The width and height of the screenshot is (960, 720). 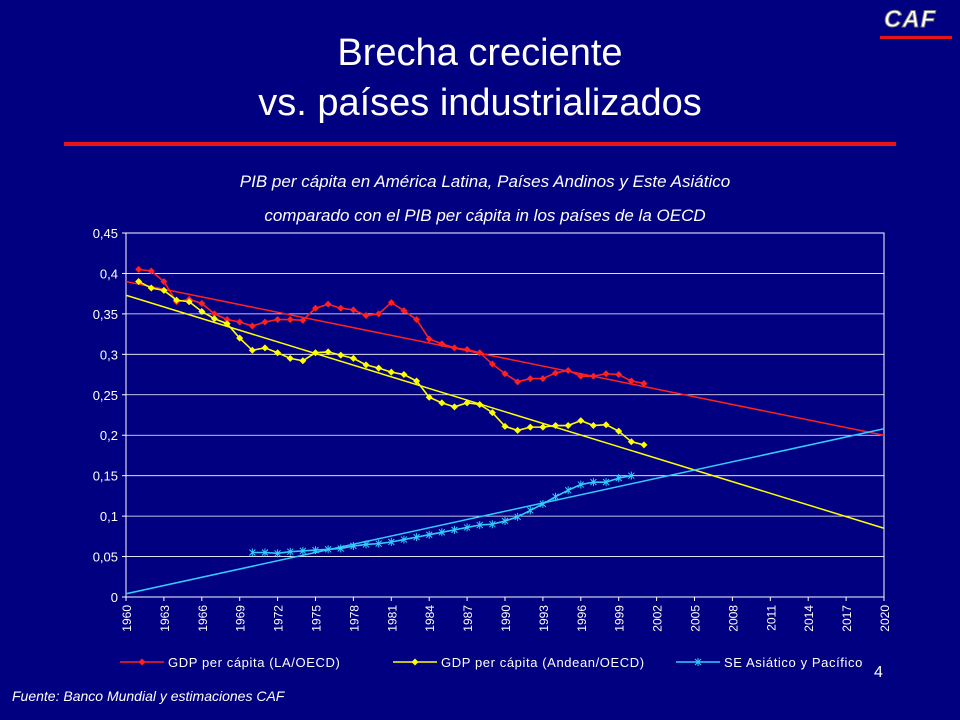 What do you see at coordinates (109, 273) in the screenshot?
I see `y-tick-label: 0,4` at bounding box center [109, 273].